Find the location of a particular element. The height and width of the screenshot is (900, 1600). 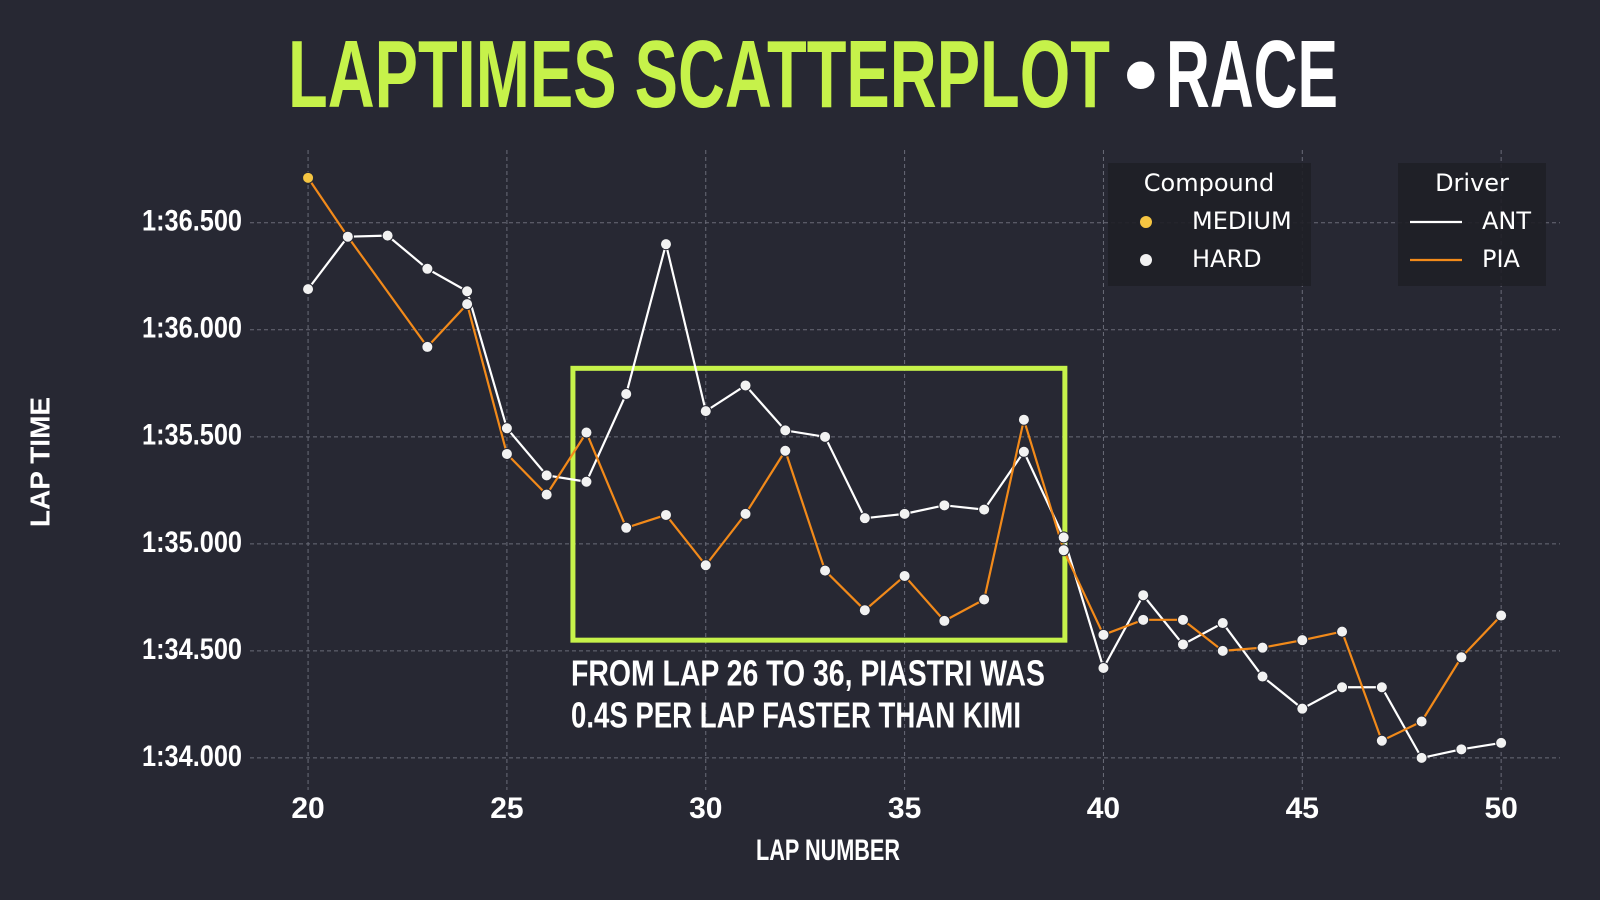

legend-label: HARD is located at coordinates (1227, 259).